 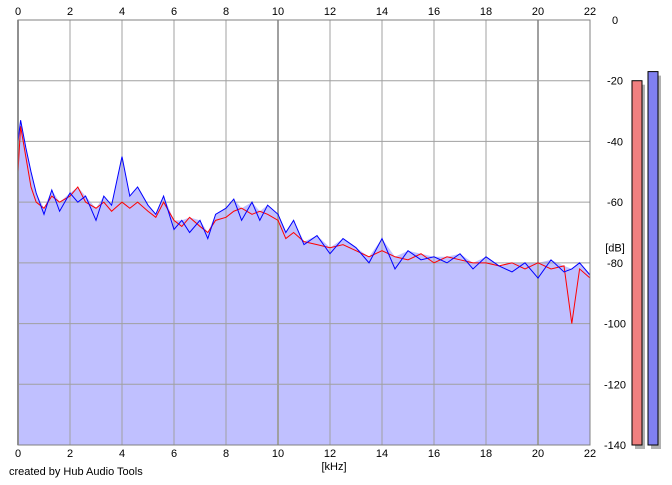 I want to click on x-tick-label-top: 0, so click(x=18, y=12).